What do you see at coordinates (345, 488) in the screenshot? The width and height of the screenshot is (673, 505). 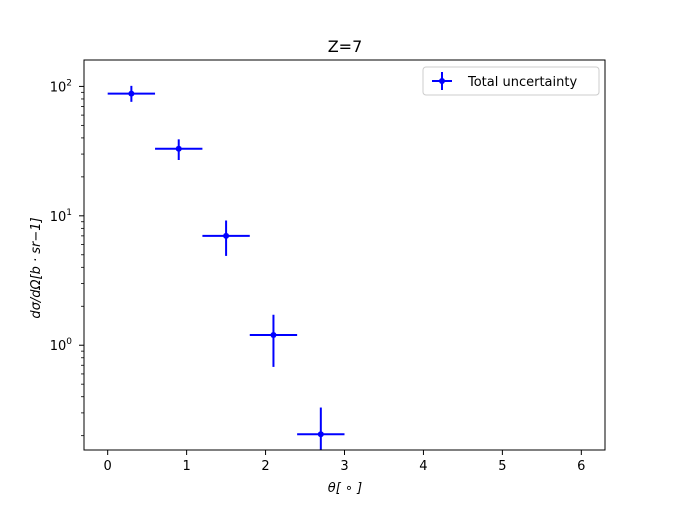 I see `x-axis-label: θ[ ∘ ]` at bounding box center [345, 488].